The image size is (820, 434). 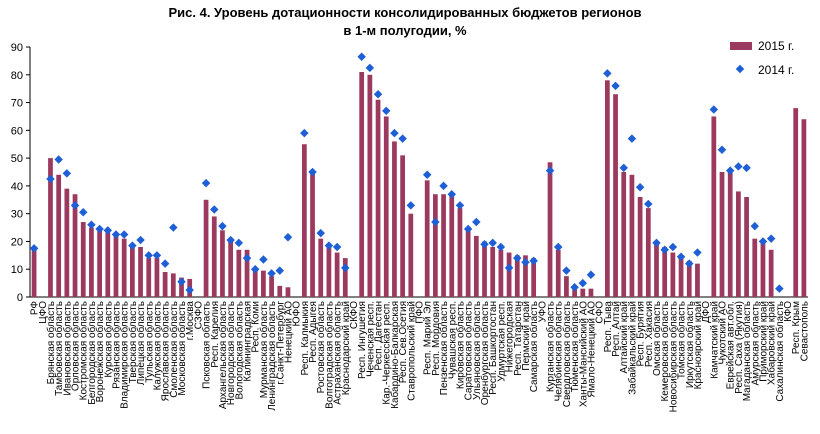 I want to click on y-tick-label: 90, so click(x=17, y=48).